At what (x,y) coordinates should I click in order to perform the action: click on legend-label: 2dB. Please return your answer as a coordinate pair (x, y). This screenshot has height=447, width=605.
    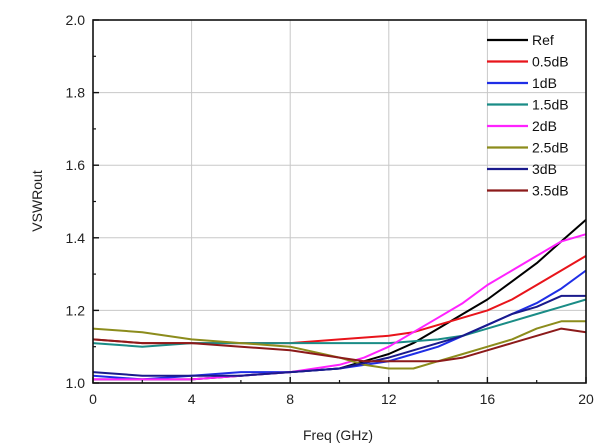
    Looking at the image, I should click on (544, 126).